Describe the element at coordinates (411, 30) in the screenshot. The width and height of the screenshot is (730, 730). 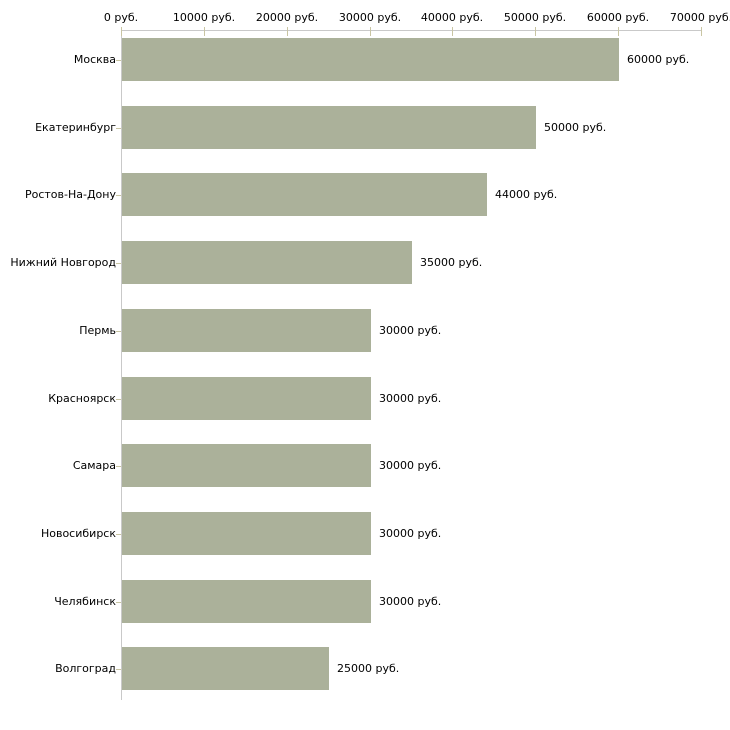
I see `x-axis-line` at that location.